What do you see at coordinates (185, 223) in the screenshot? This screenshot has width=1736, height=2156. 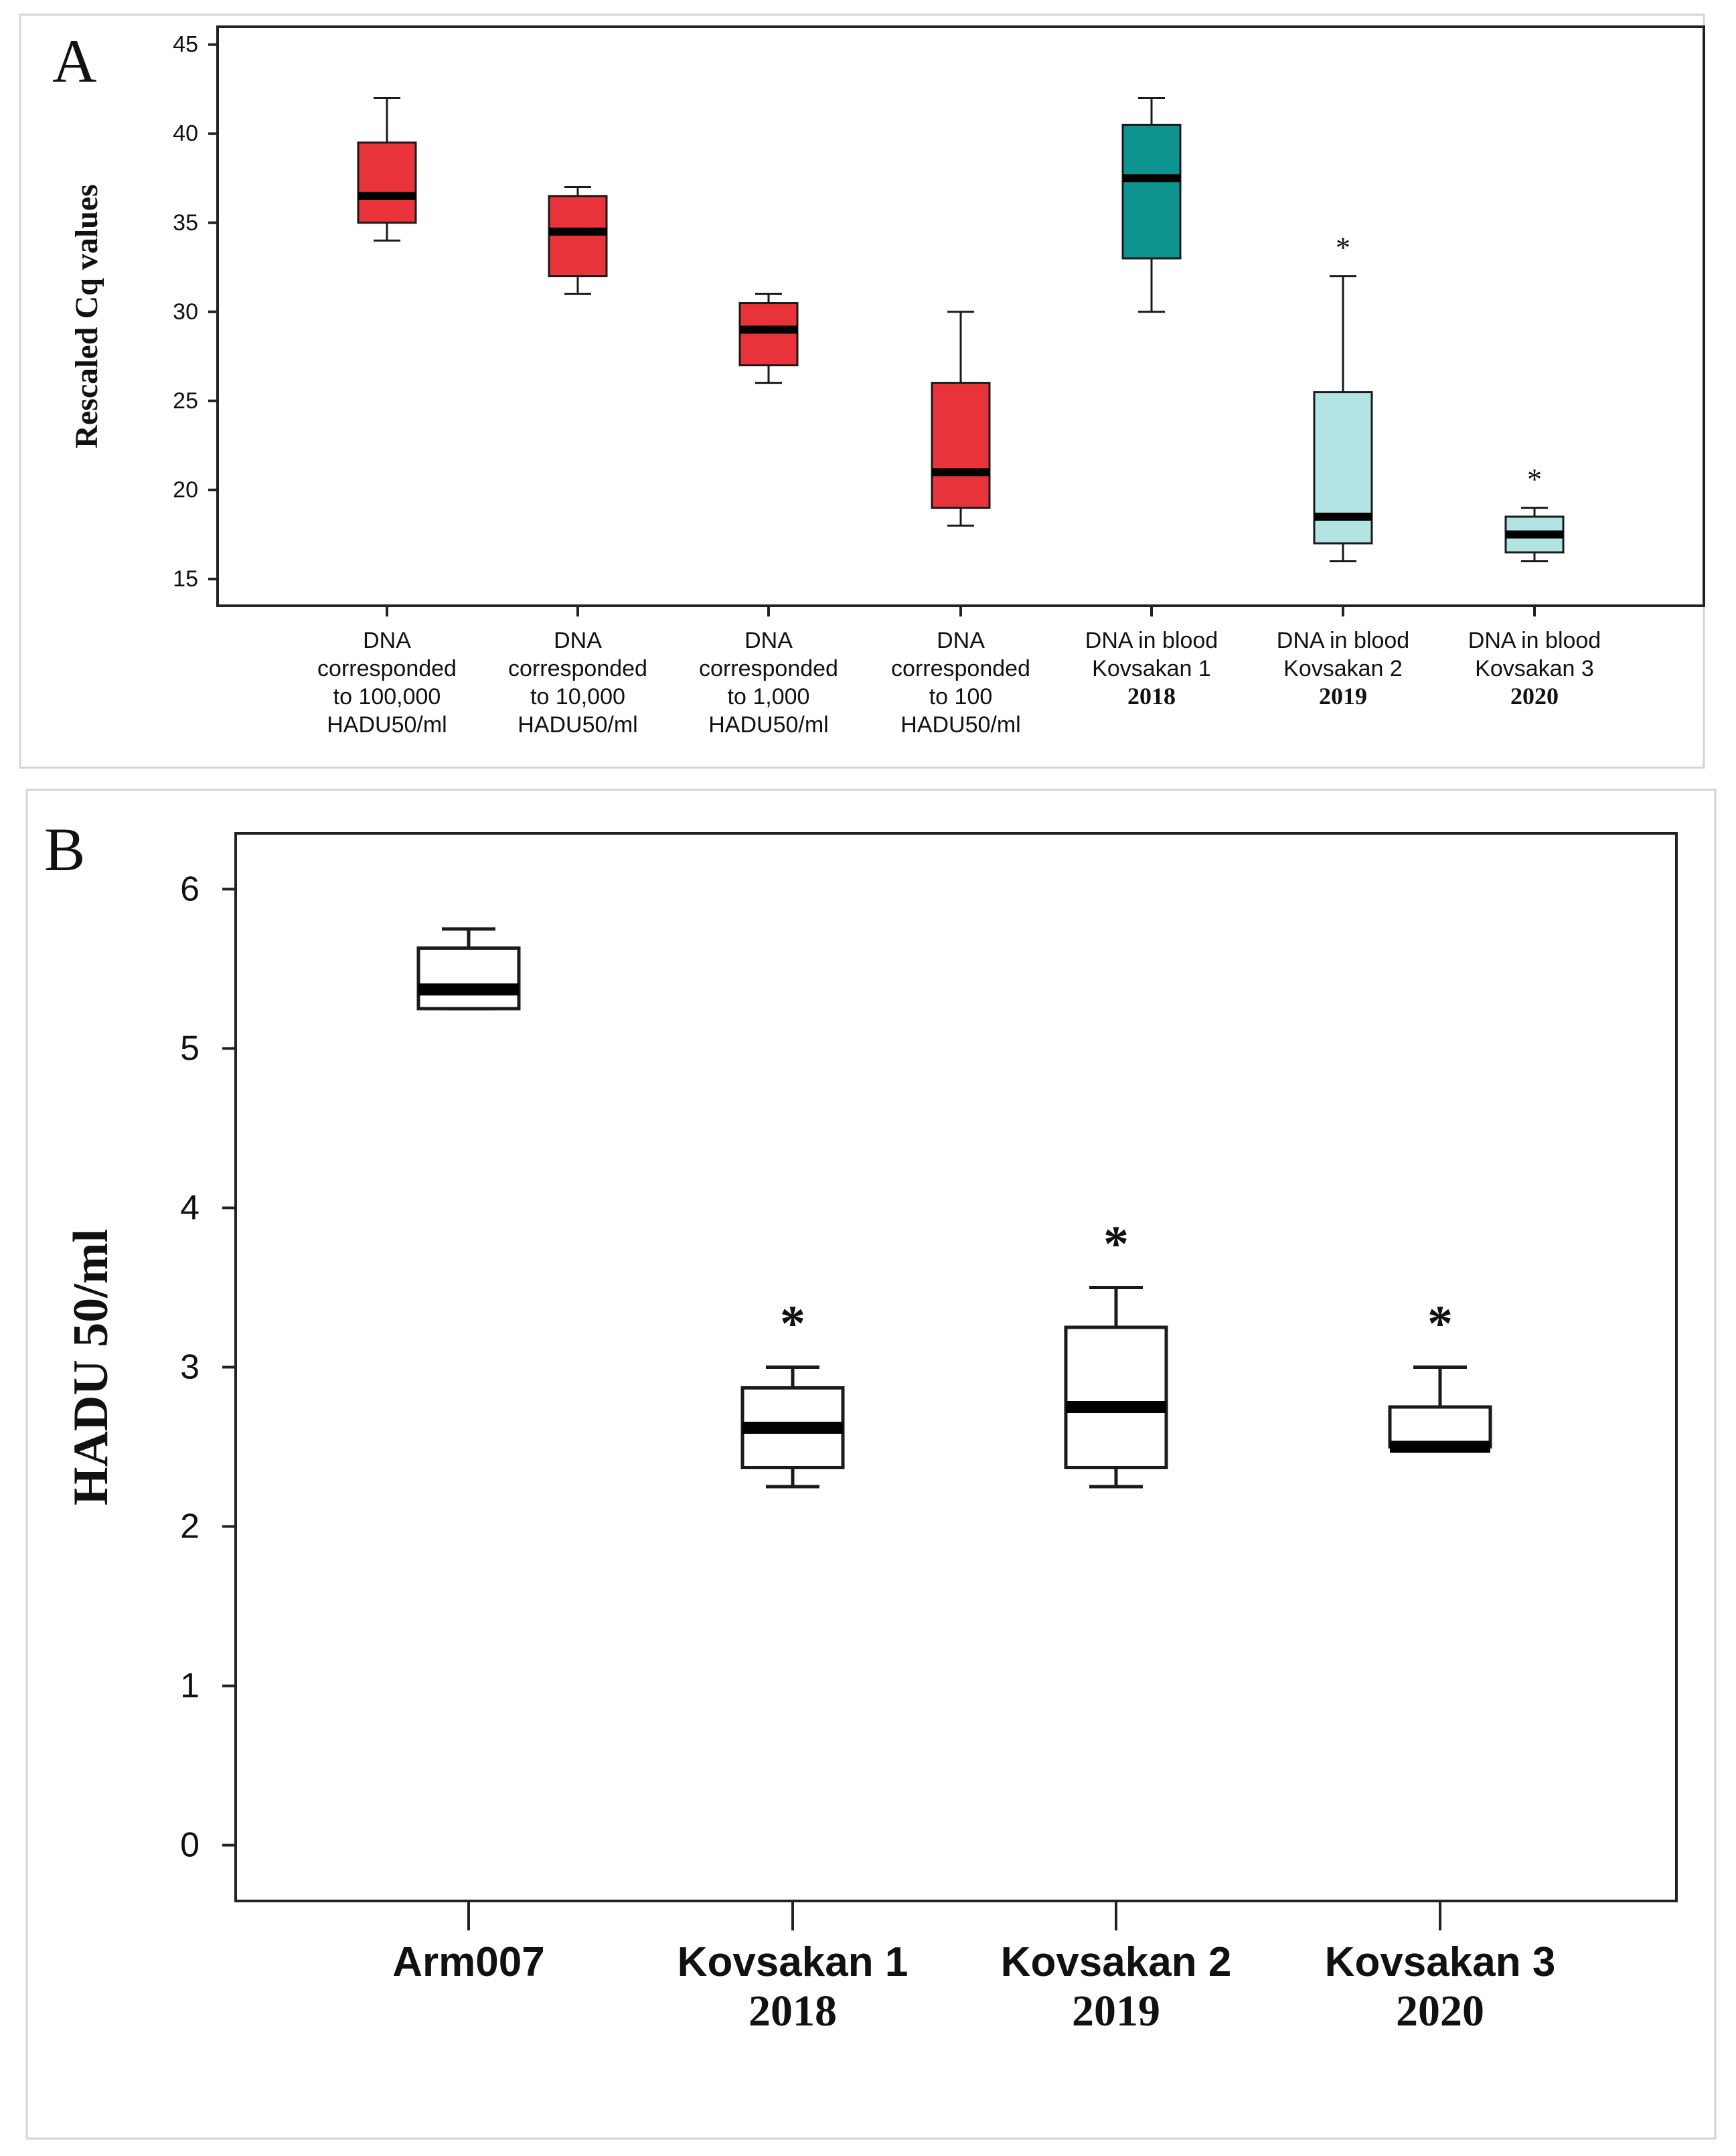 I see `panel-a-ytick-label: 35` at bounding box center [185, 223].